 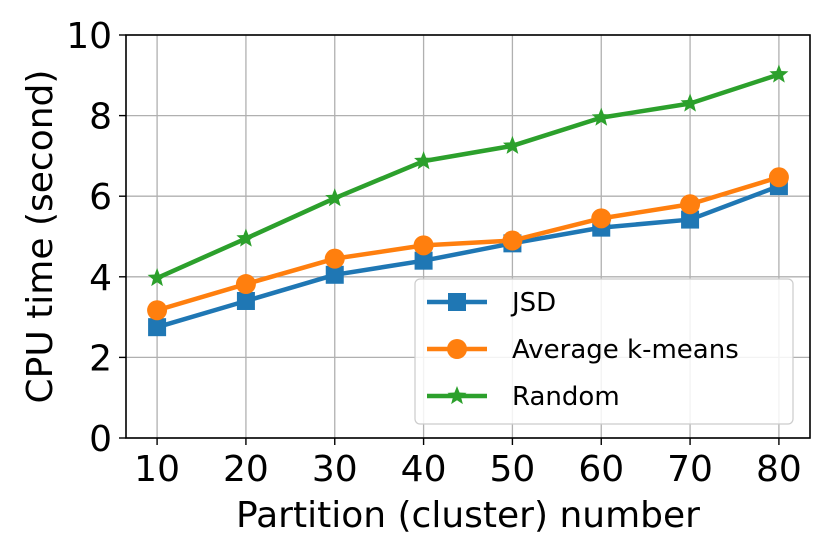 I want to click on y-axis-label: CPU time (second), so click(x=40, y=237).